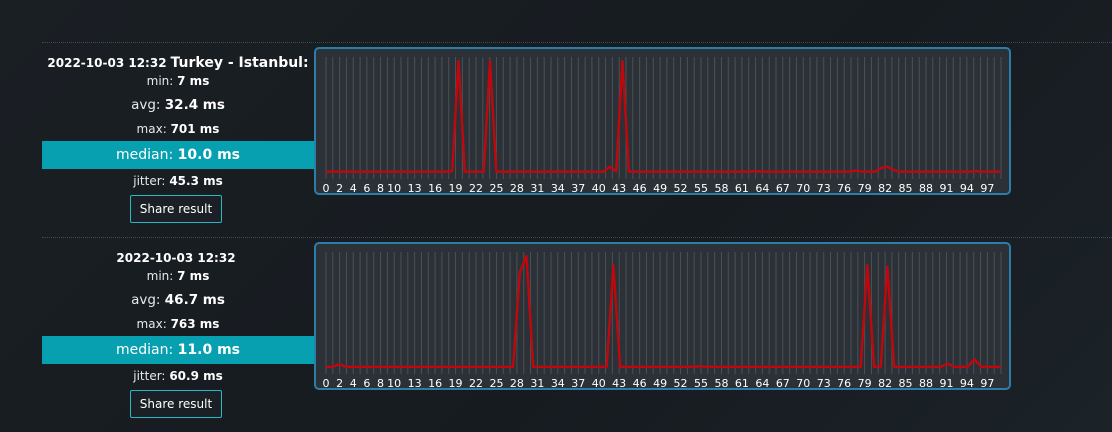  Describe the element at coordinates (339, 383) in the screenshot. I see `x-tick-label: 2` at that location.